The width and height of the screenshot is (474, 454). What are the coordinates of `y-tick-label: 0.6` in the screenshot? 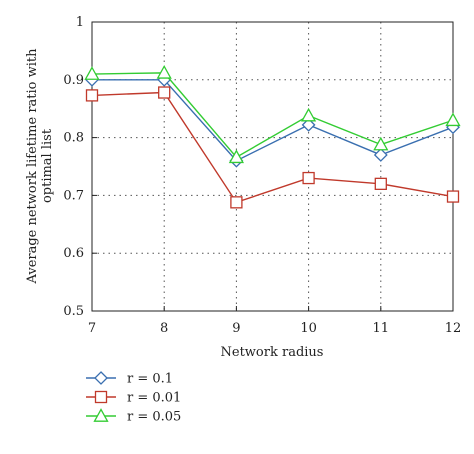 It's located at (73, 253).